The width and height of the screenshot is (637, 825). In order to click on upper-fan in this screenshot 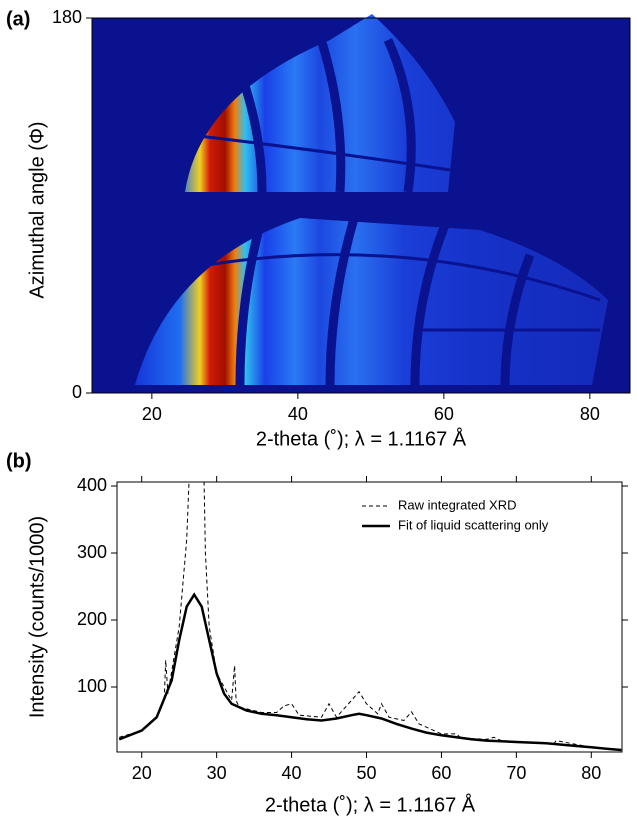, I will do `click(320, 103)`.